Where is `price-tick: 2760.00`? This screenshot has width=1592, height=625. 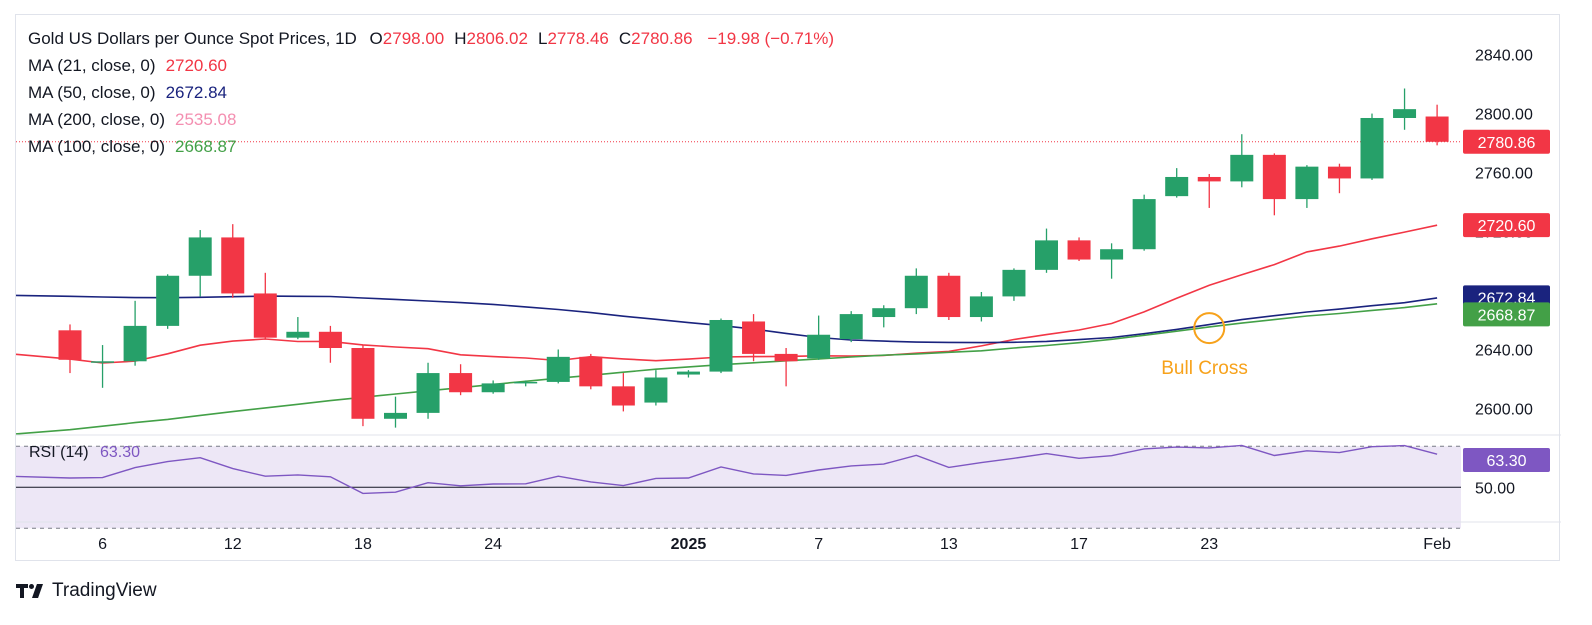 price-tick: 2760.00 is located at coordinates (1504, 174).